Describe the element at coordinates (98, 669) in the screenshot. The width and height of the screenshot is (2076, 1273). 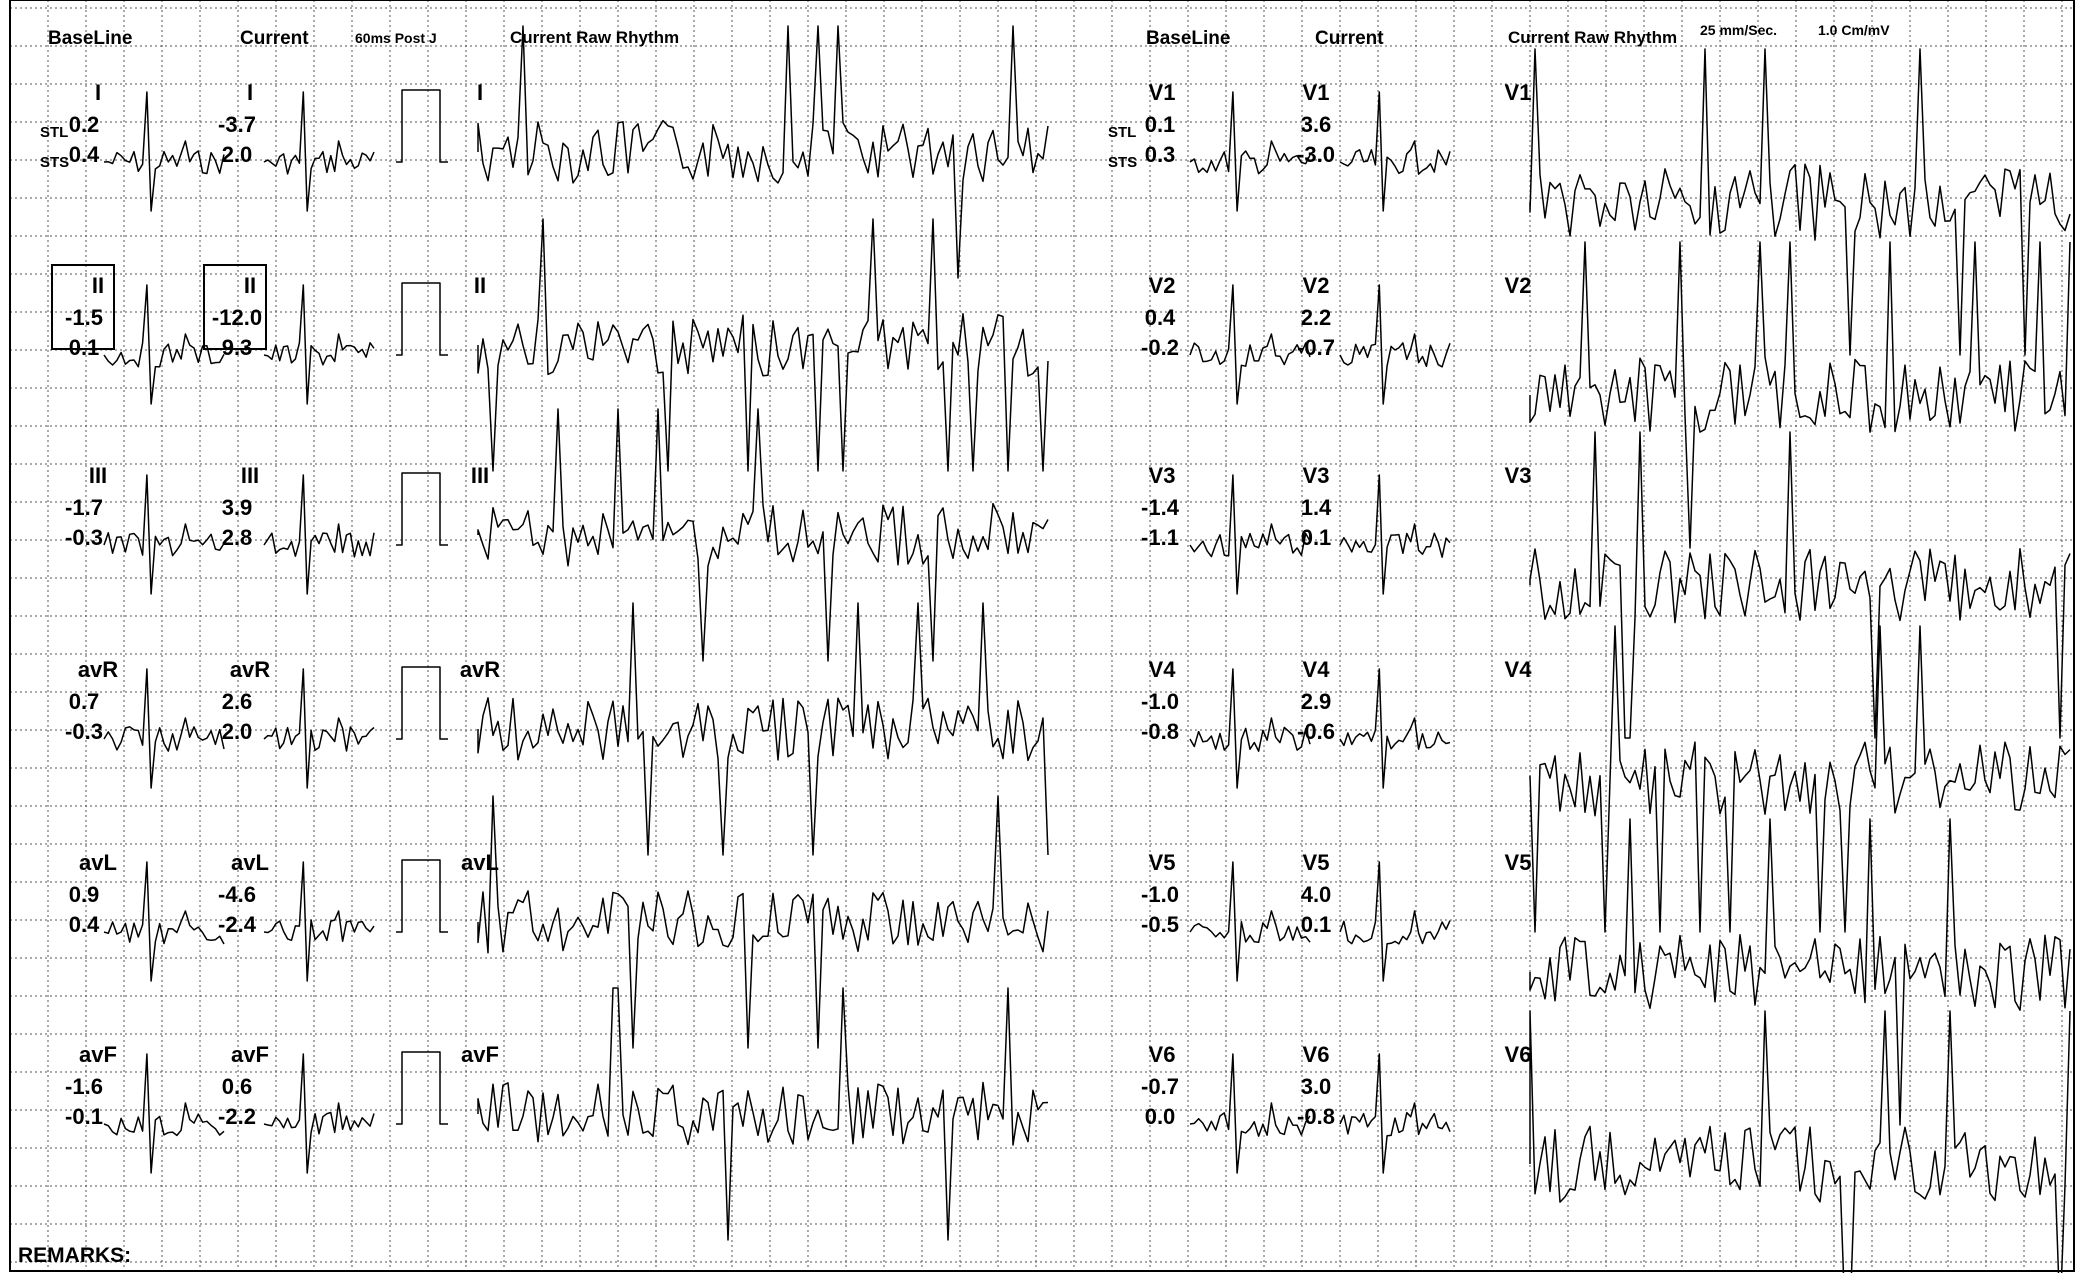
I see `baseline-lead-name: avR` at that location.